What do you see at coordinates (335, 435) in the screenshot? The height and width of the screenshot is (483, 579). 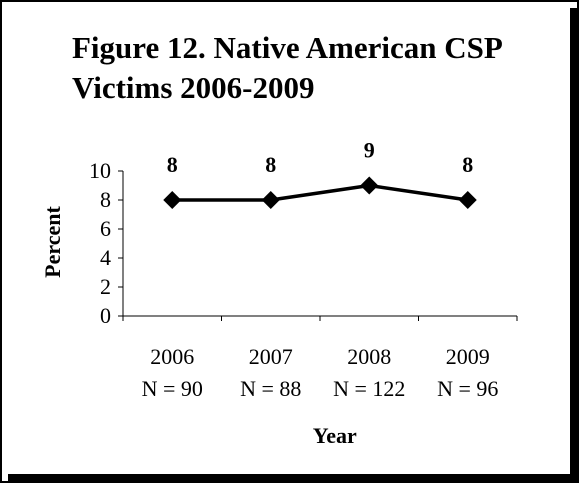 I see `x-axis-label: Year` at bounding box center [335, 435].